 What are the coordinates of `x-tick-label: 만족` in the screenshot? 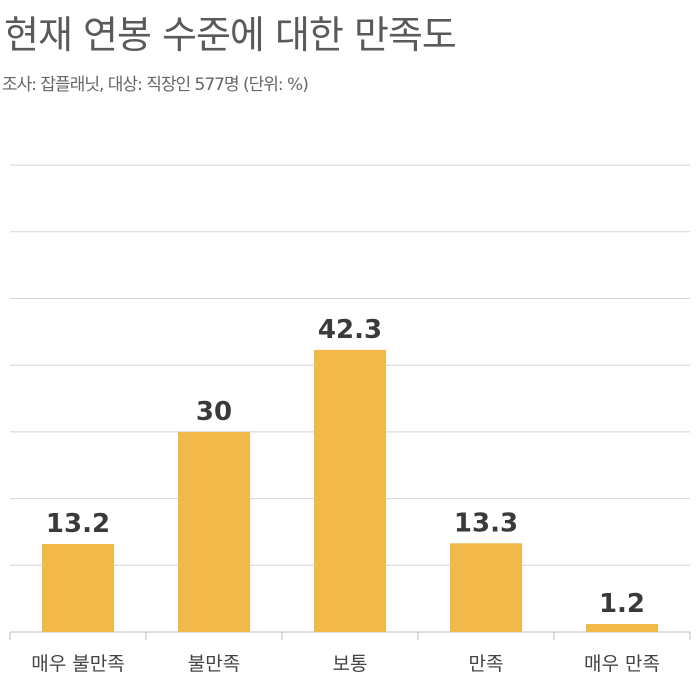 It's located at (486, 664).